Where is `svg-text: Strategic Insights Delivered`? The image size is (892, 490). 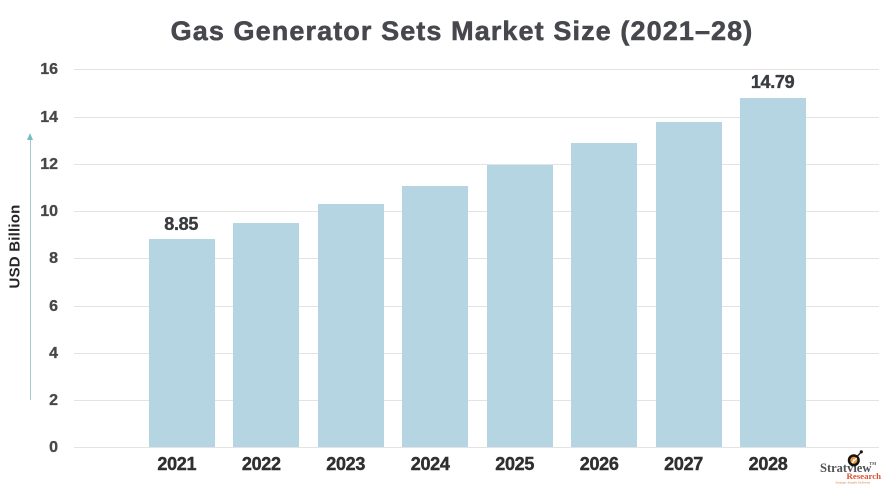 svg-text: Strategic Insights Delivered is located at coordinates (853, 483).